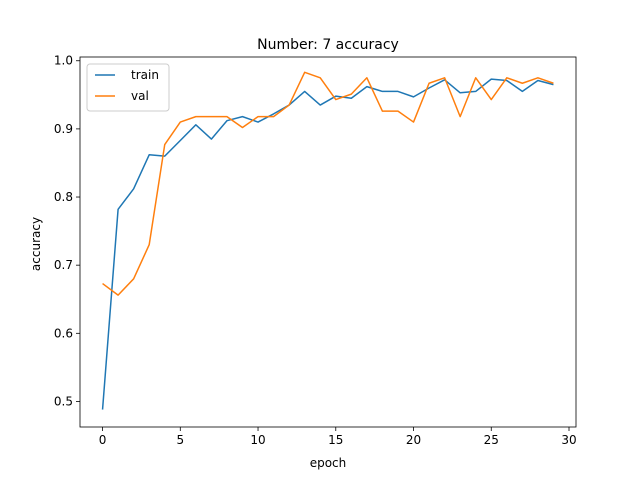 This screenshot has height=480, width=640. Describe the element at coordinates (63, 401) in the screenshot. I see `y-tick-label: 0.5` at that location.